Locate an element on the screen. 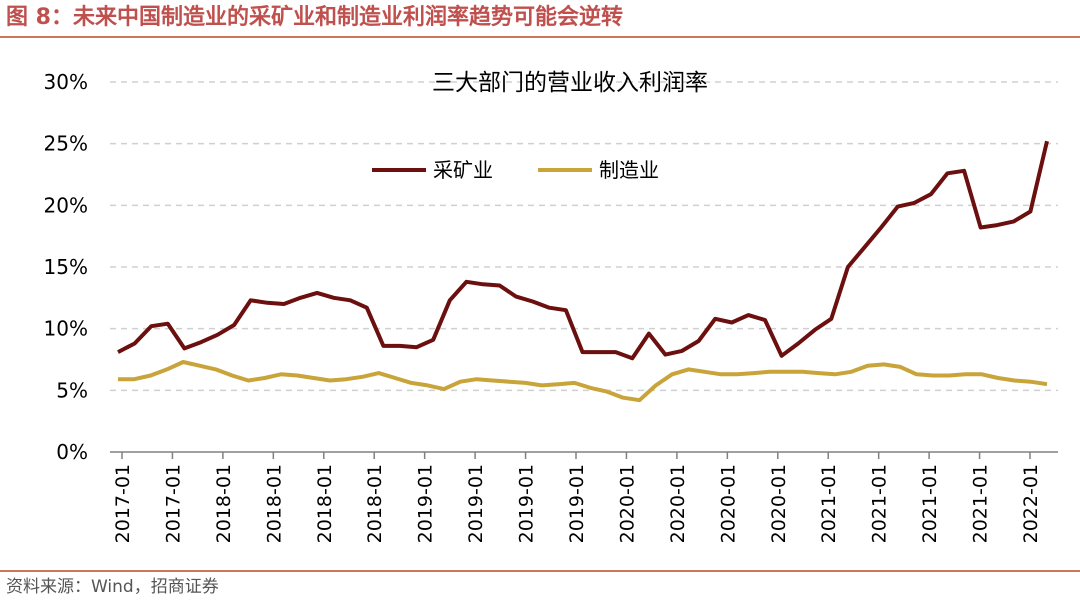  x-tick-label: 2022-01 is located at coordinates (1031, 503).